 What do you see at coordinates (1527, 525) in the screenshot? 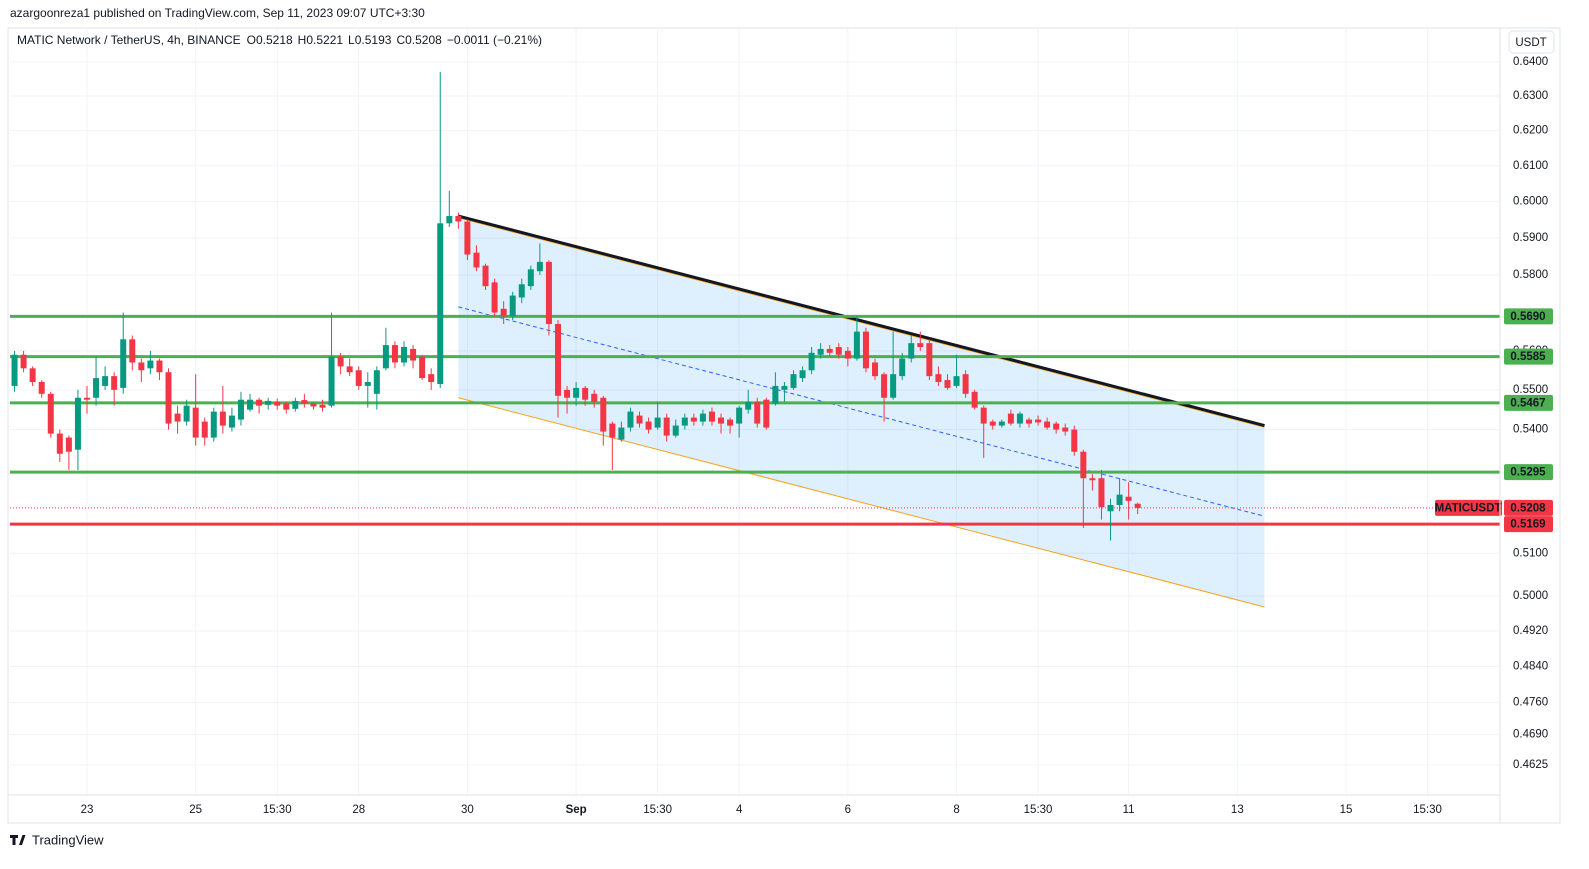
I see `level-tag-label: 0.5169` at bounding box center [1527, 525].